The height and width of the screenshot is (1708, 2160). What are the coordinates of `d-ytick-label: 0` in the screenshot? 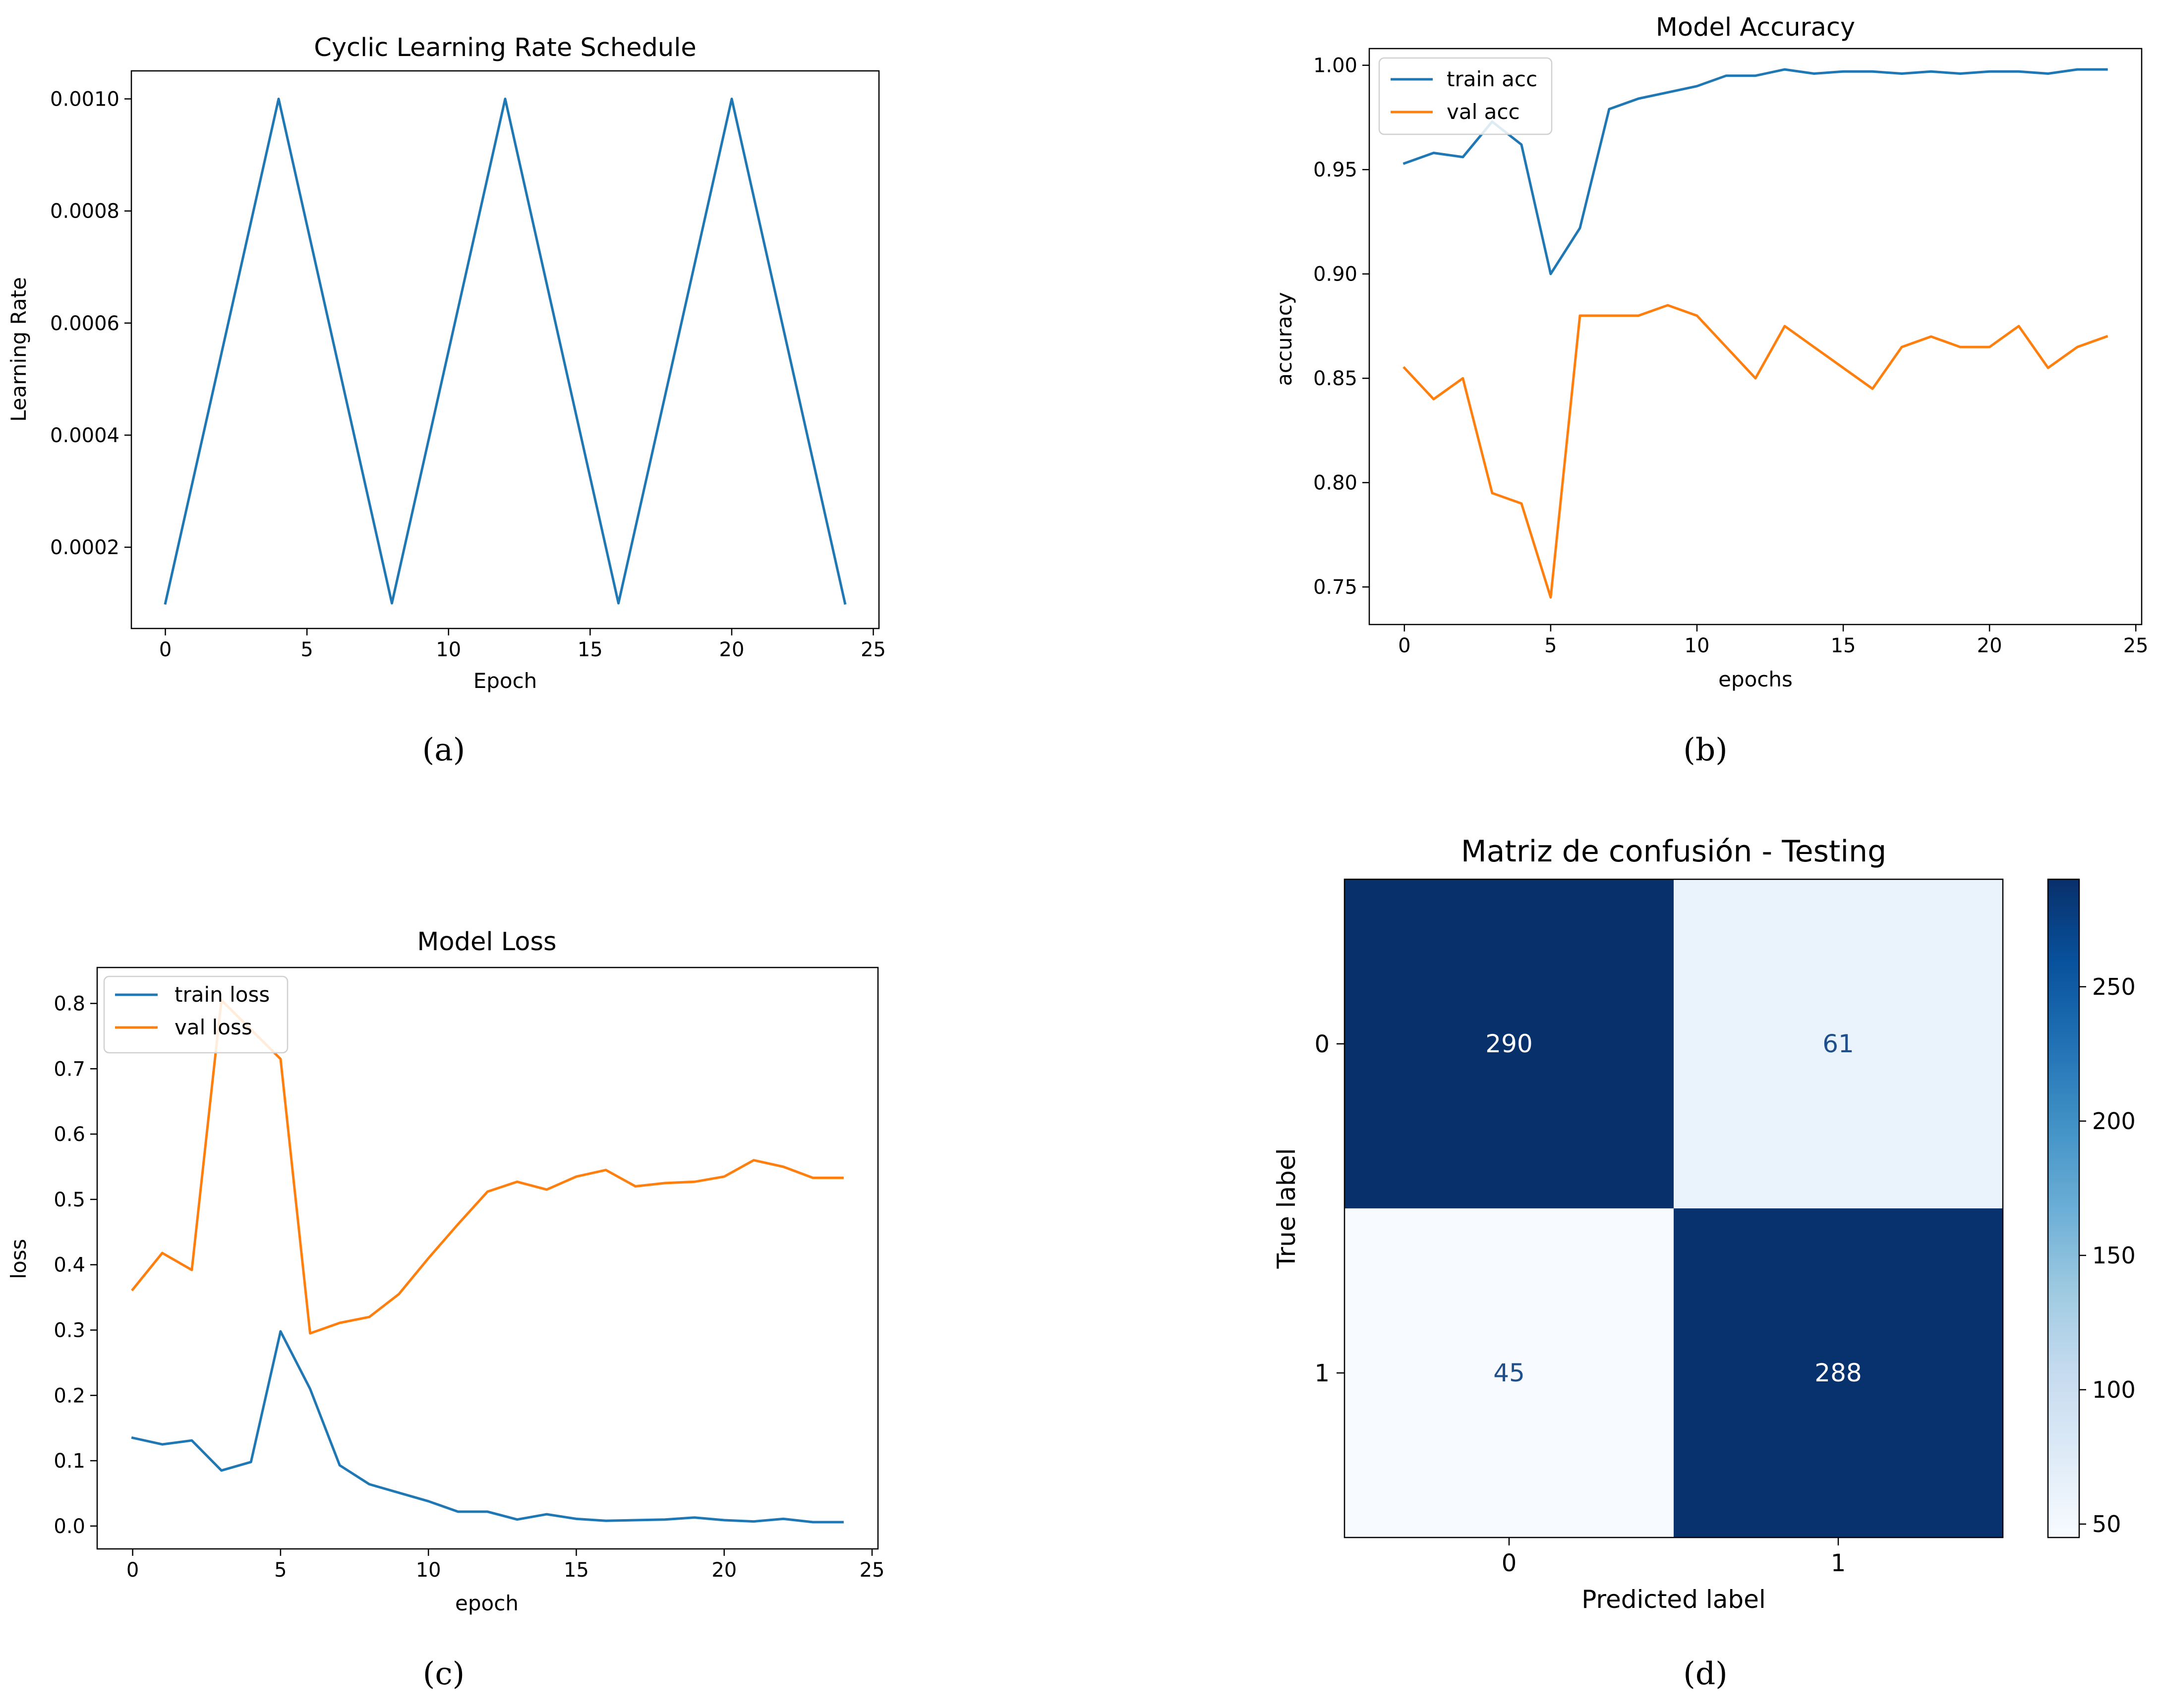 It's located at (1322, 1044).